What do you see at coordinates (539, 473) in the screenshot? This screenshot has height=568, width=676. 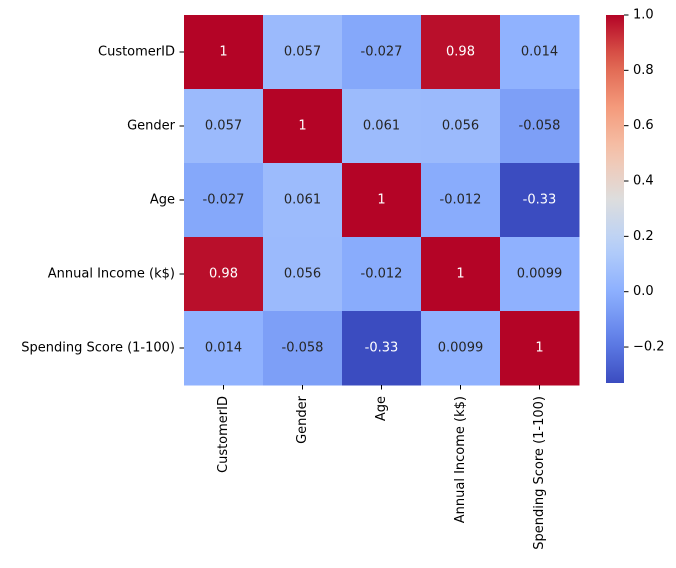 I see `x-tick-label: Spending Score (1-100)` at bounding box center [539, 473].